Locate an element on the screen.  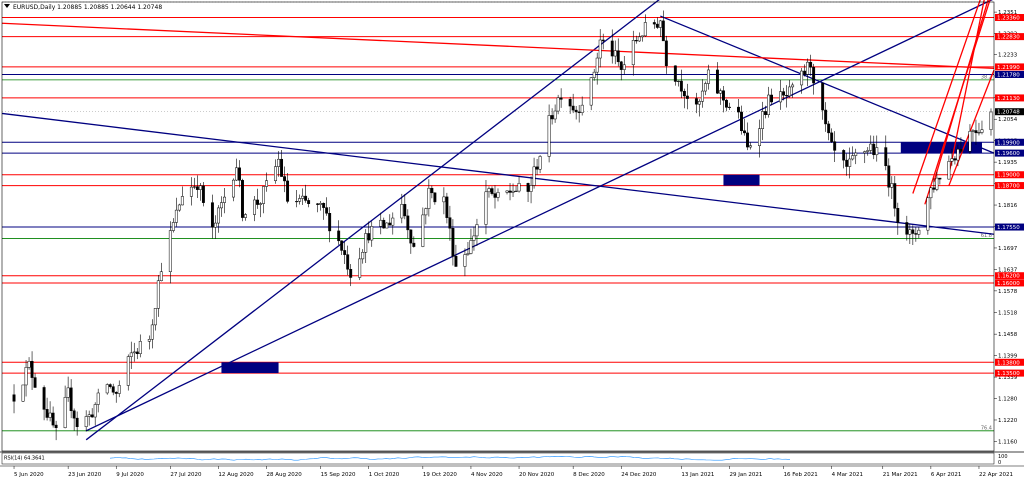
price-level-tag-label: 1.21780 is located at coordinates (1008, 75).